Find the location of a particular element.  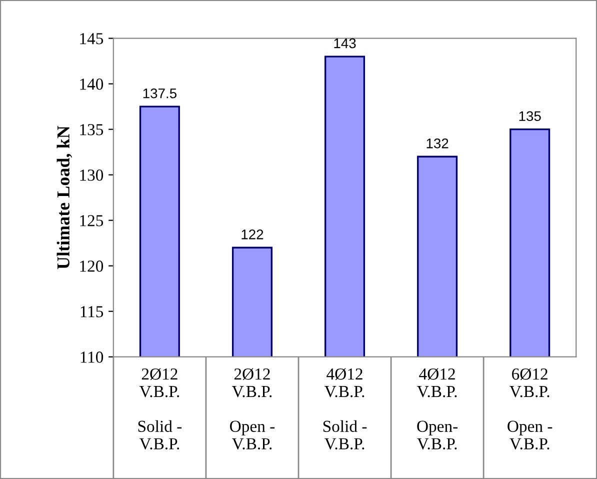

y-tick-label: 115 is located at coordinates (92, 312).